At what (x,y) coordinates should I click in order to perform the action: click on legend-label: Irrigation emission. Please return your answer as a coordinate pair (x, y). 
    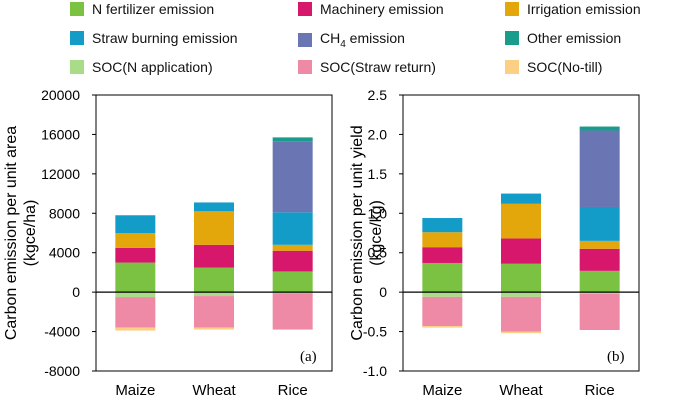
    Looking at the image, I should click on (584, 9).